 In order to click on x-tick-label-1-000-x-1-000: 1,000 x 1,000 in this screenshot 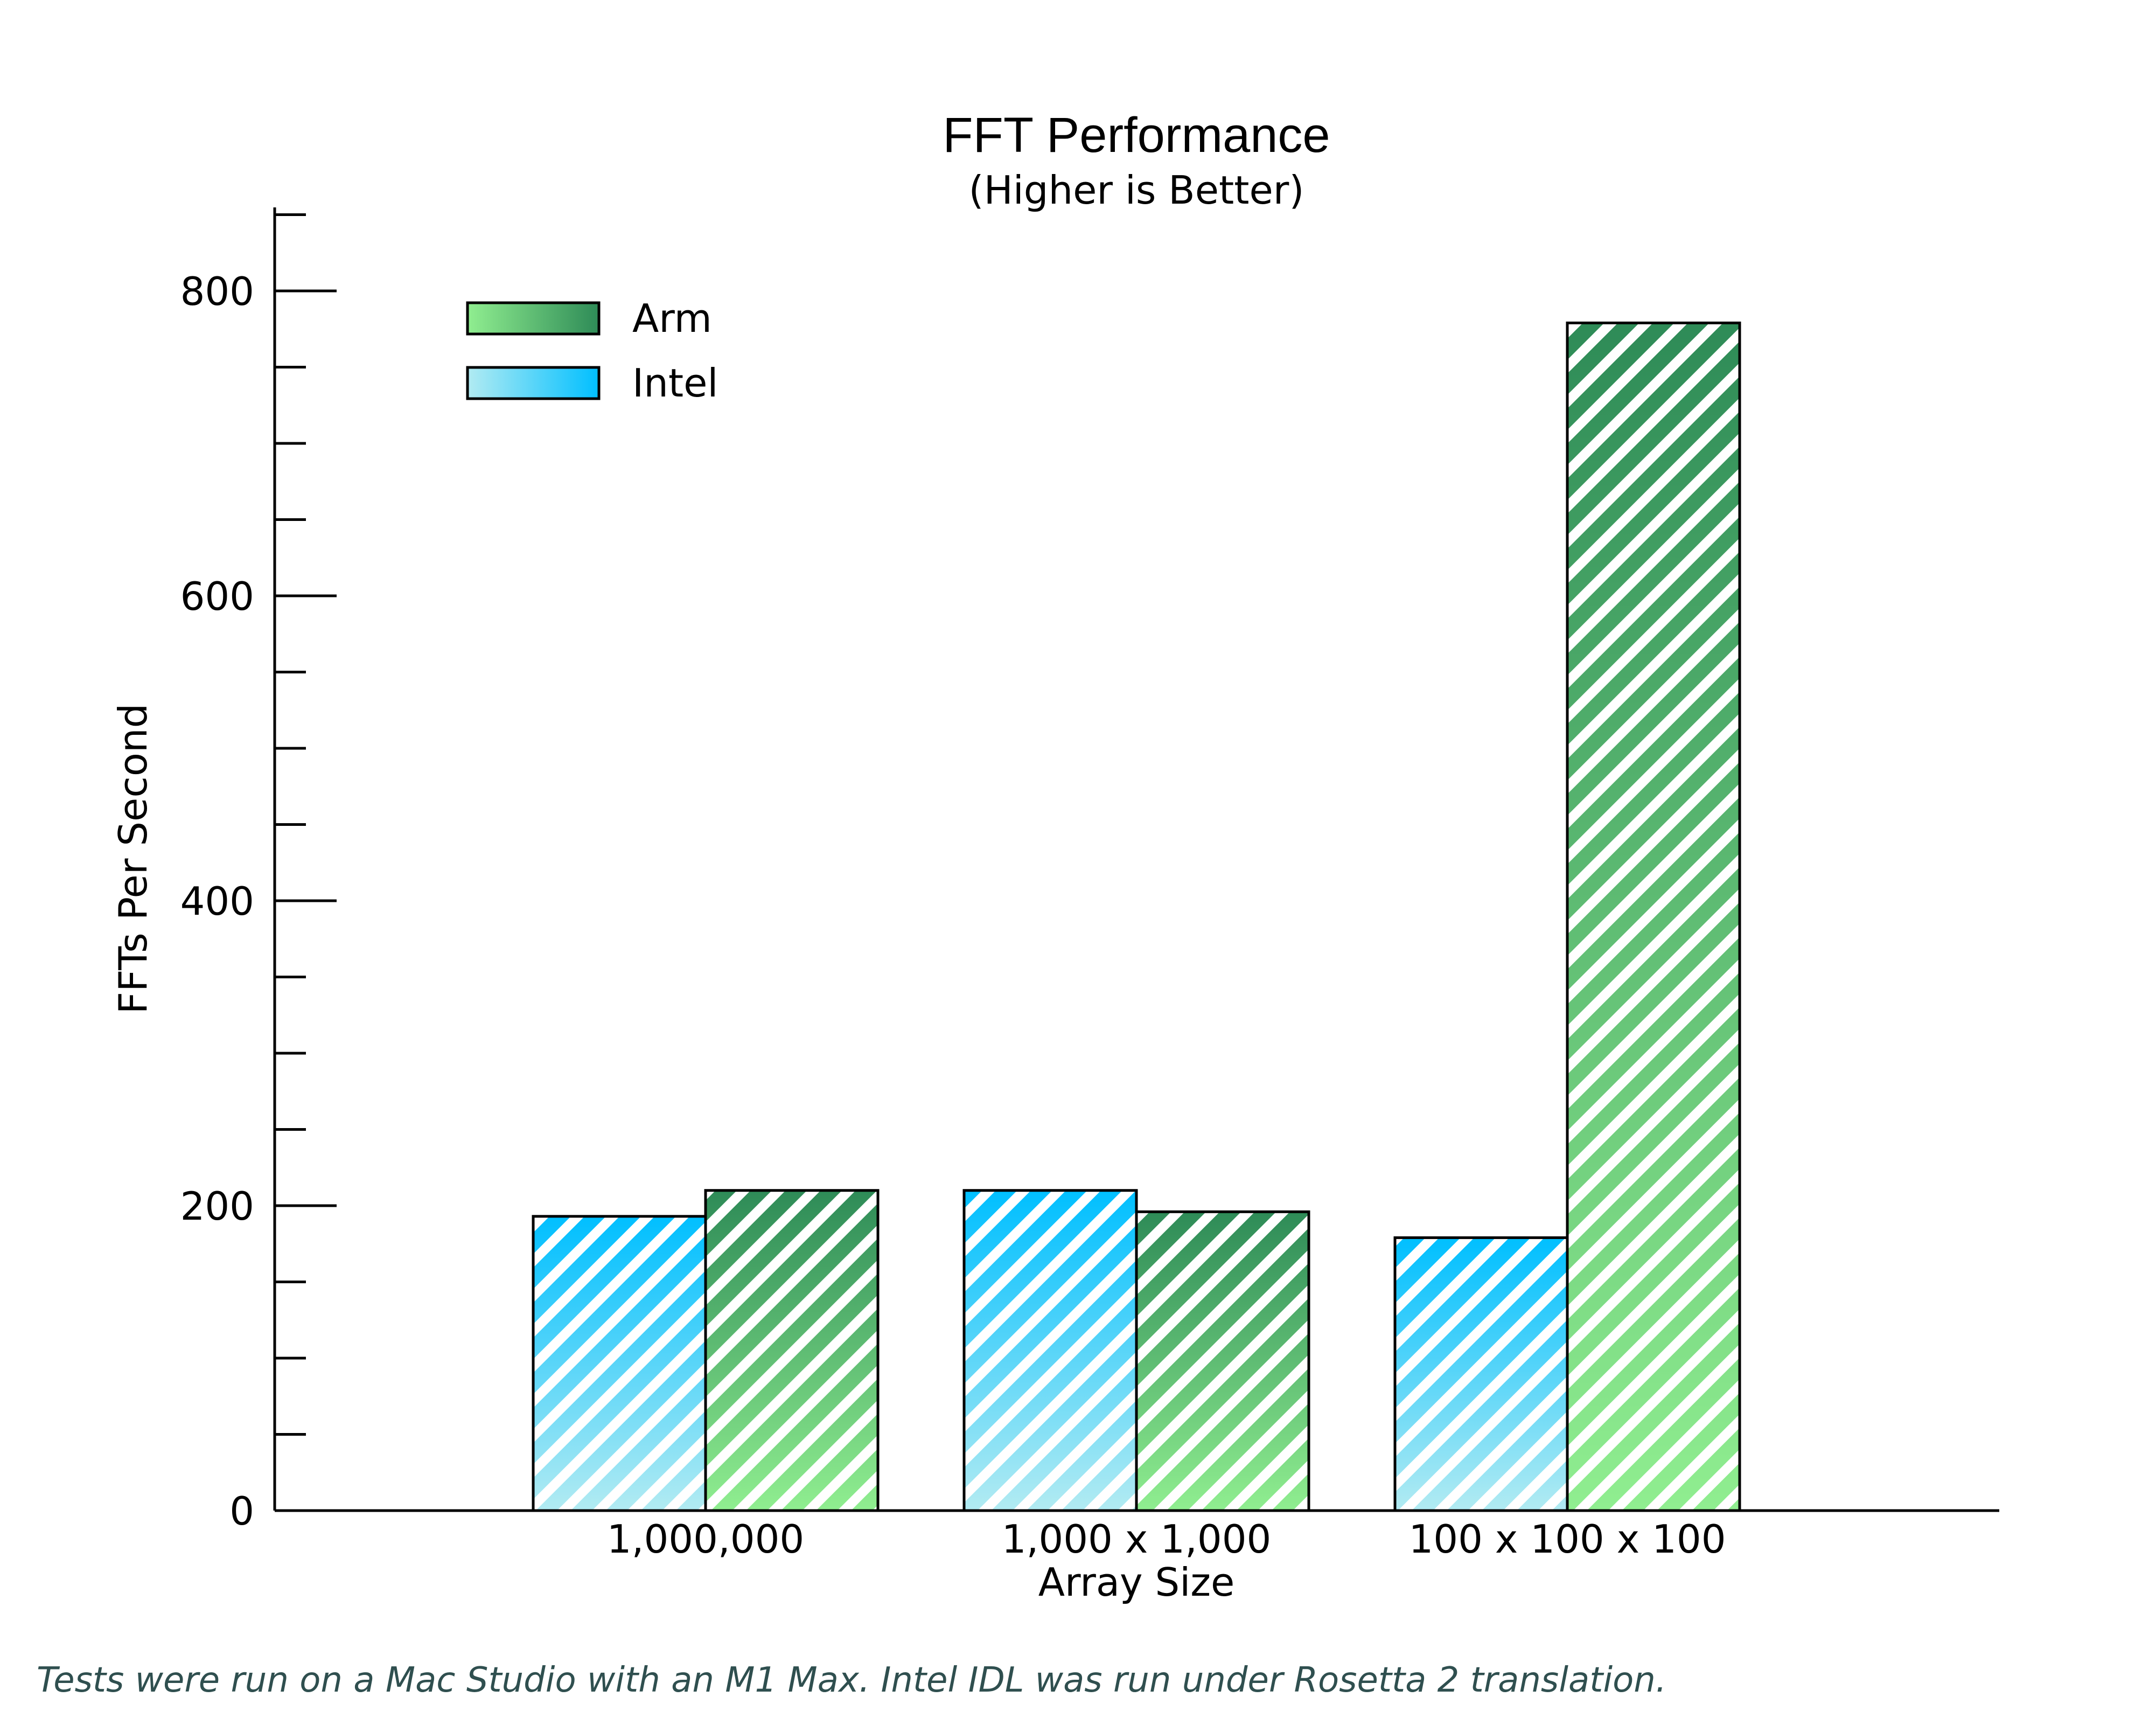, I will do `click(1137, 1540)`.